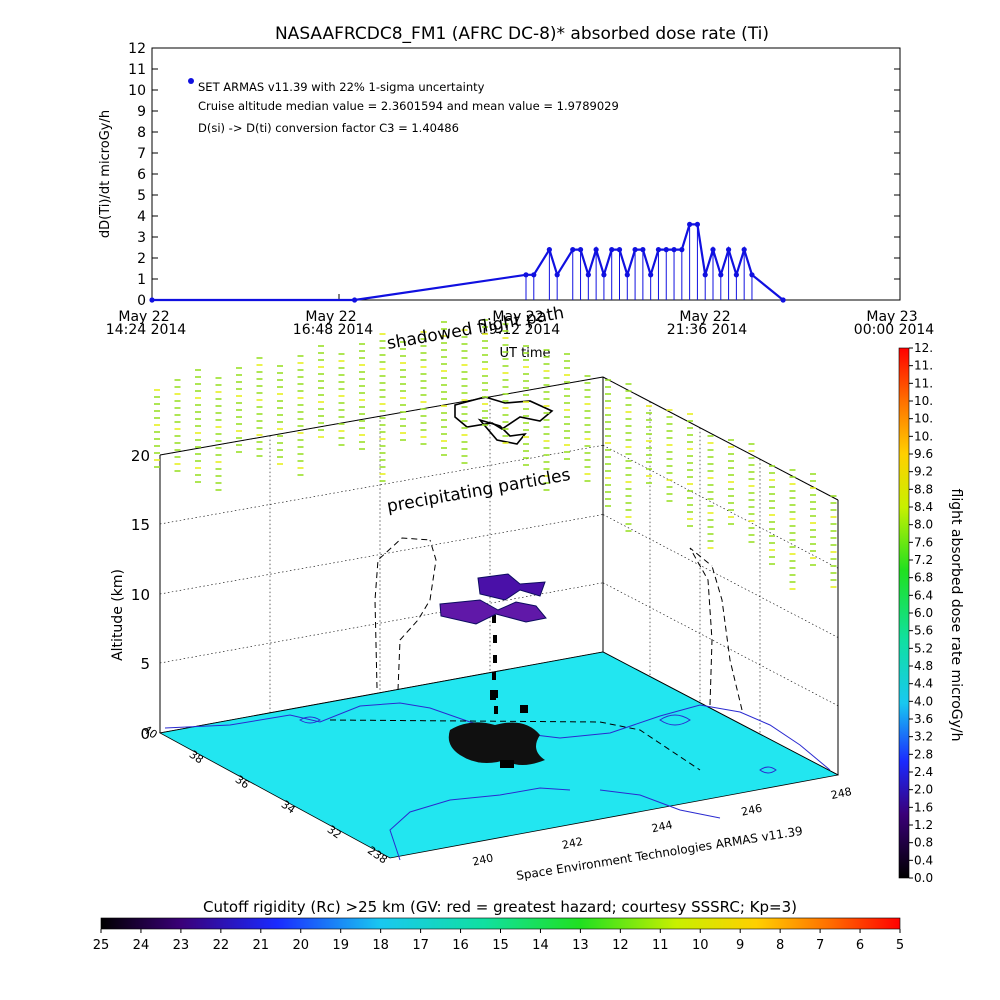 This screenshot has height=1000, width=1000. I want to click on dose-colorbar-tick-label: 5.2, so click(923, 648).